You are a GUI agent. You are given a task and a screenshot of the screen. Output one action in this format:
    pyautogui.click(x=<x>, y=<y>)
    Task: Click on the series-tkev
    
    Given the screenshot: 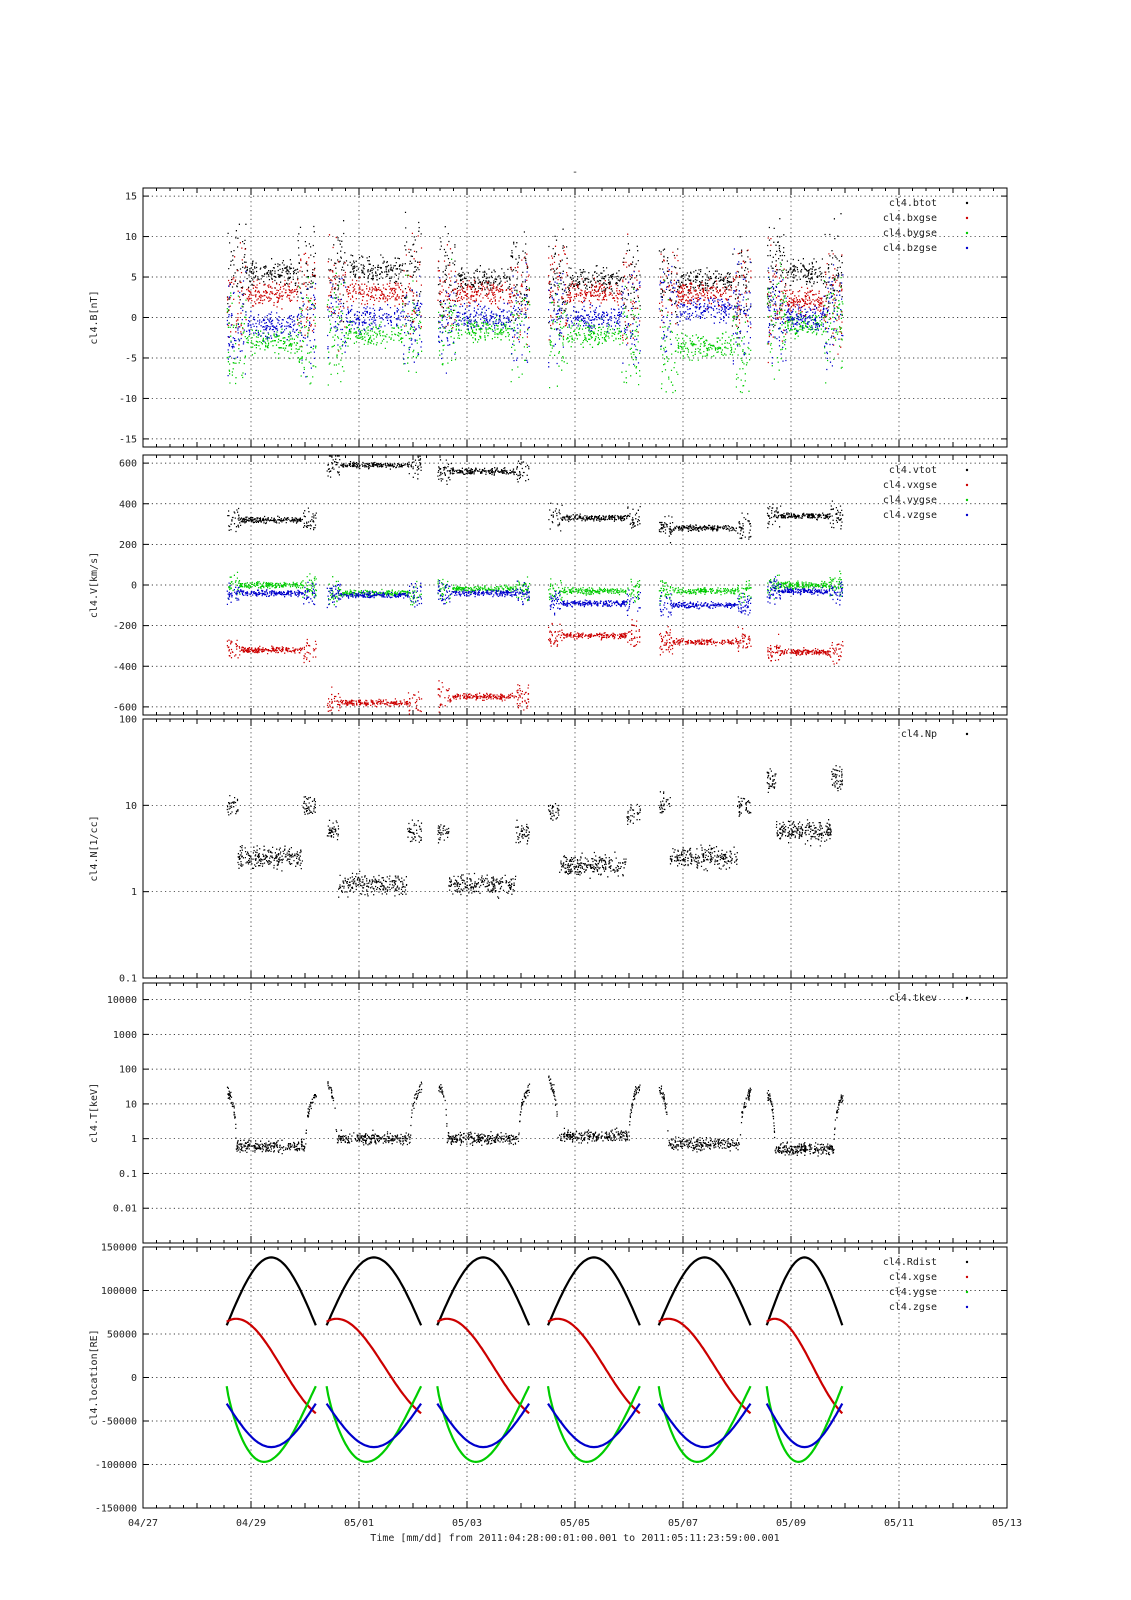 What is the action you would take?
    pyautogui.click(x=535, y=1116)
    